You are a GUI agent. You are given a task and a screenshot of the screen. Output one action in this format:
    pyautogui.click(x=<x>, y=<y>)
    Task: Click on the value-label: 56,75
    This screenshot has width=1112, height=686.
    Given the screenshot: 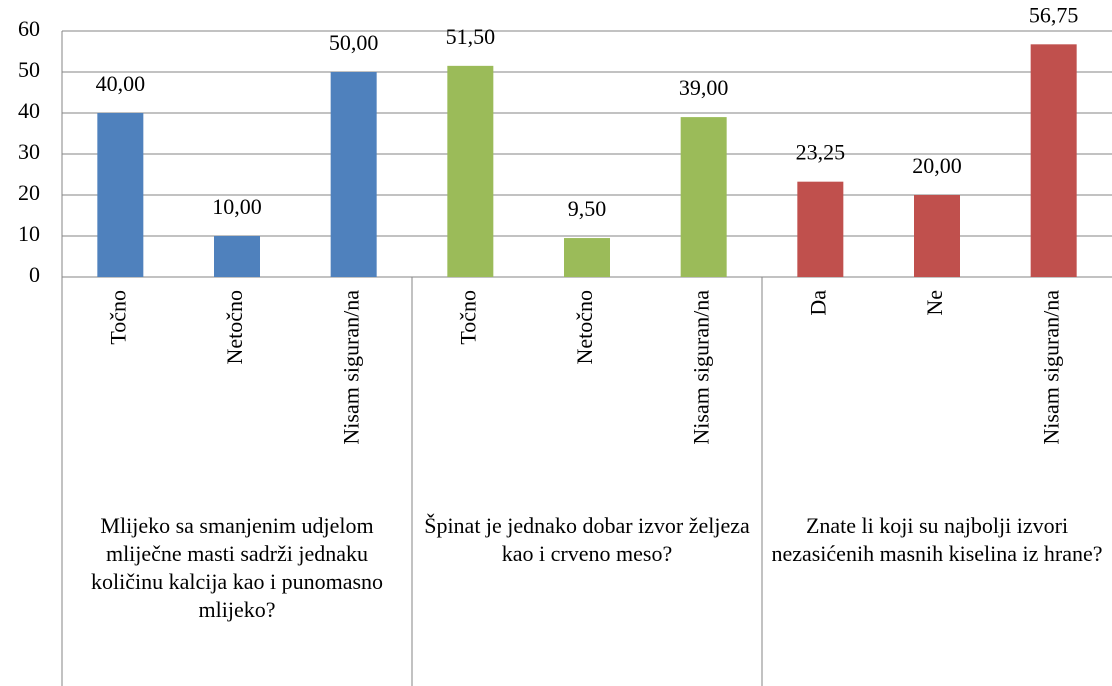 What is the action you would take?
    pyautogui.click(x=1054, y=14)
    